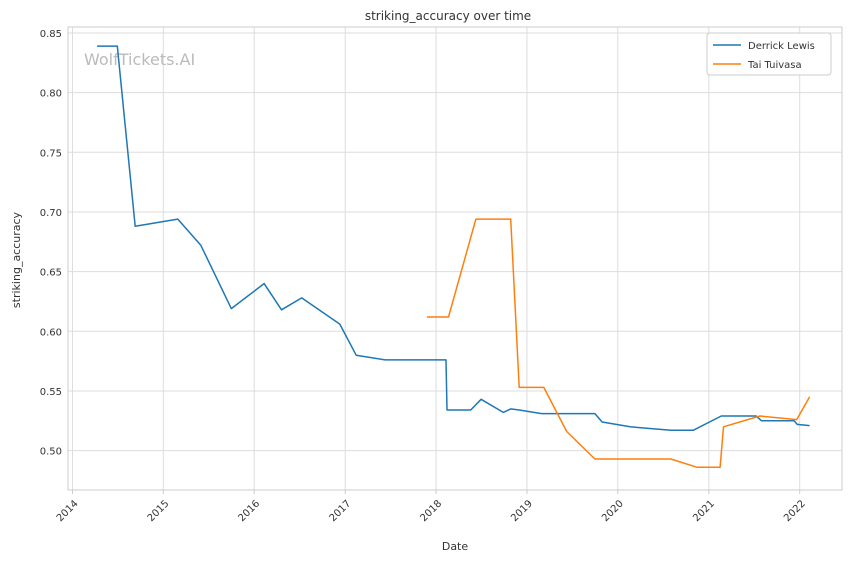 This screenshot has width=852, height=566. What do you see at coordinates (341, 511) in the screenshot?
I see `x-tick-label: 2017` at bounding box center [341, 511].